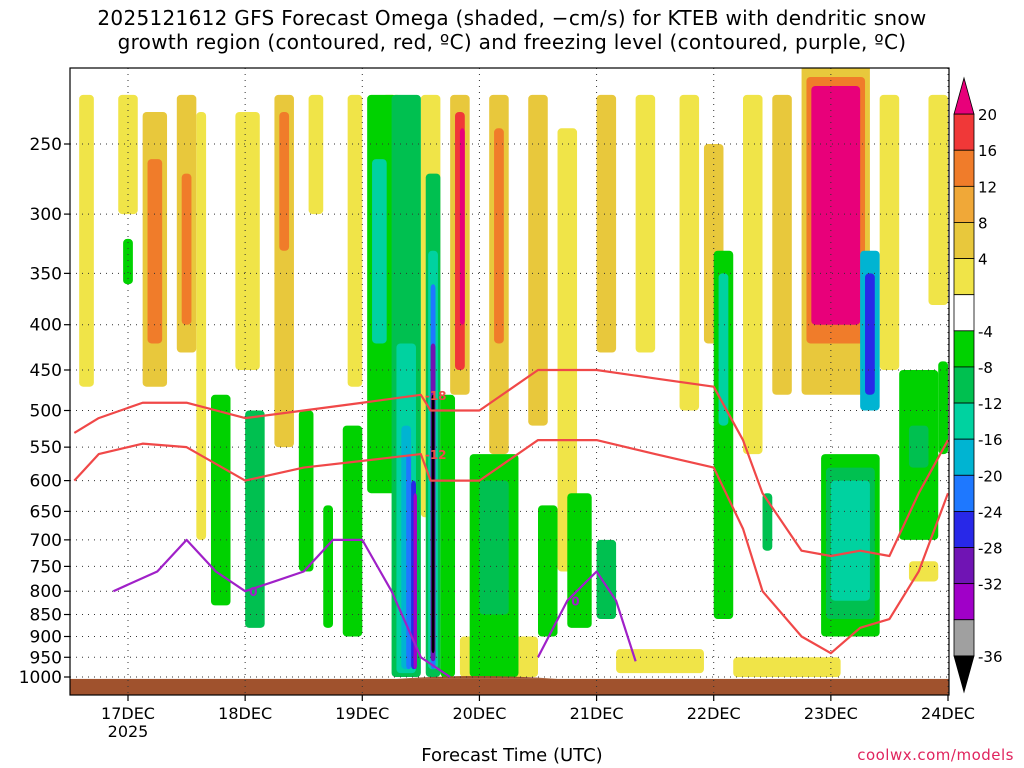  I want to click on x-tick-label: 24DEC, so click(948, 713).